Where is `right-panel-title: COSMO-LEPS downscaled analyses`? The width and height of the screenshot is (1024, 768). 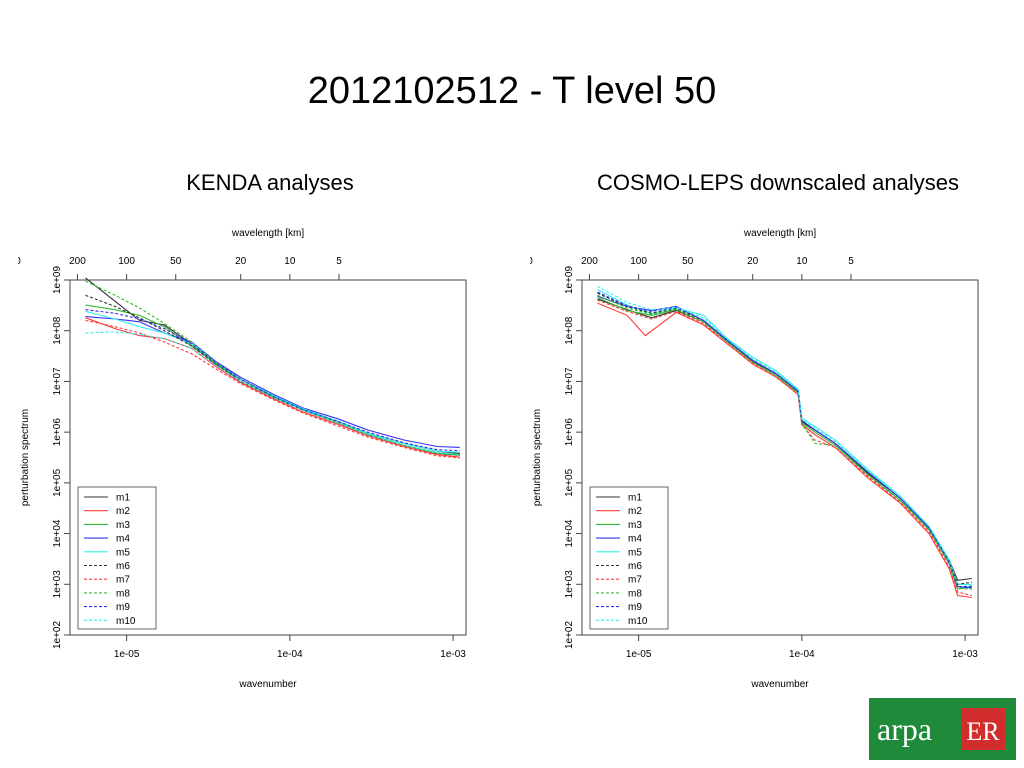
right-panel-title: COSMO-LEPS downscaled analyses is located at coordinates (778, 182).